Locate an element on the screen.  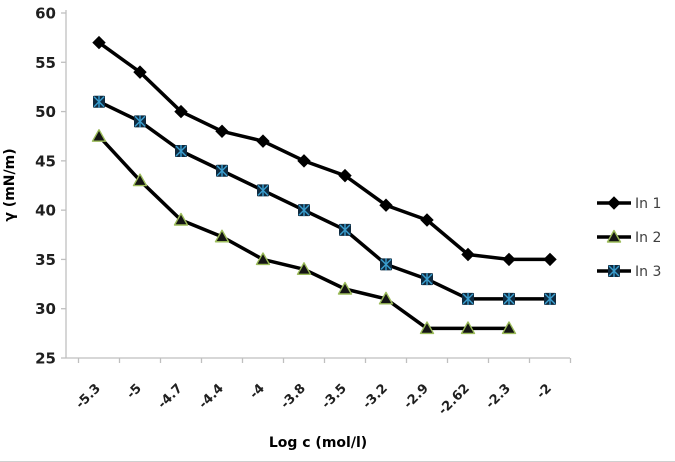
x-axis-title: Log c (mol/l) is located at coordinates (318, 443).